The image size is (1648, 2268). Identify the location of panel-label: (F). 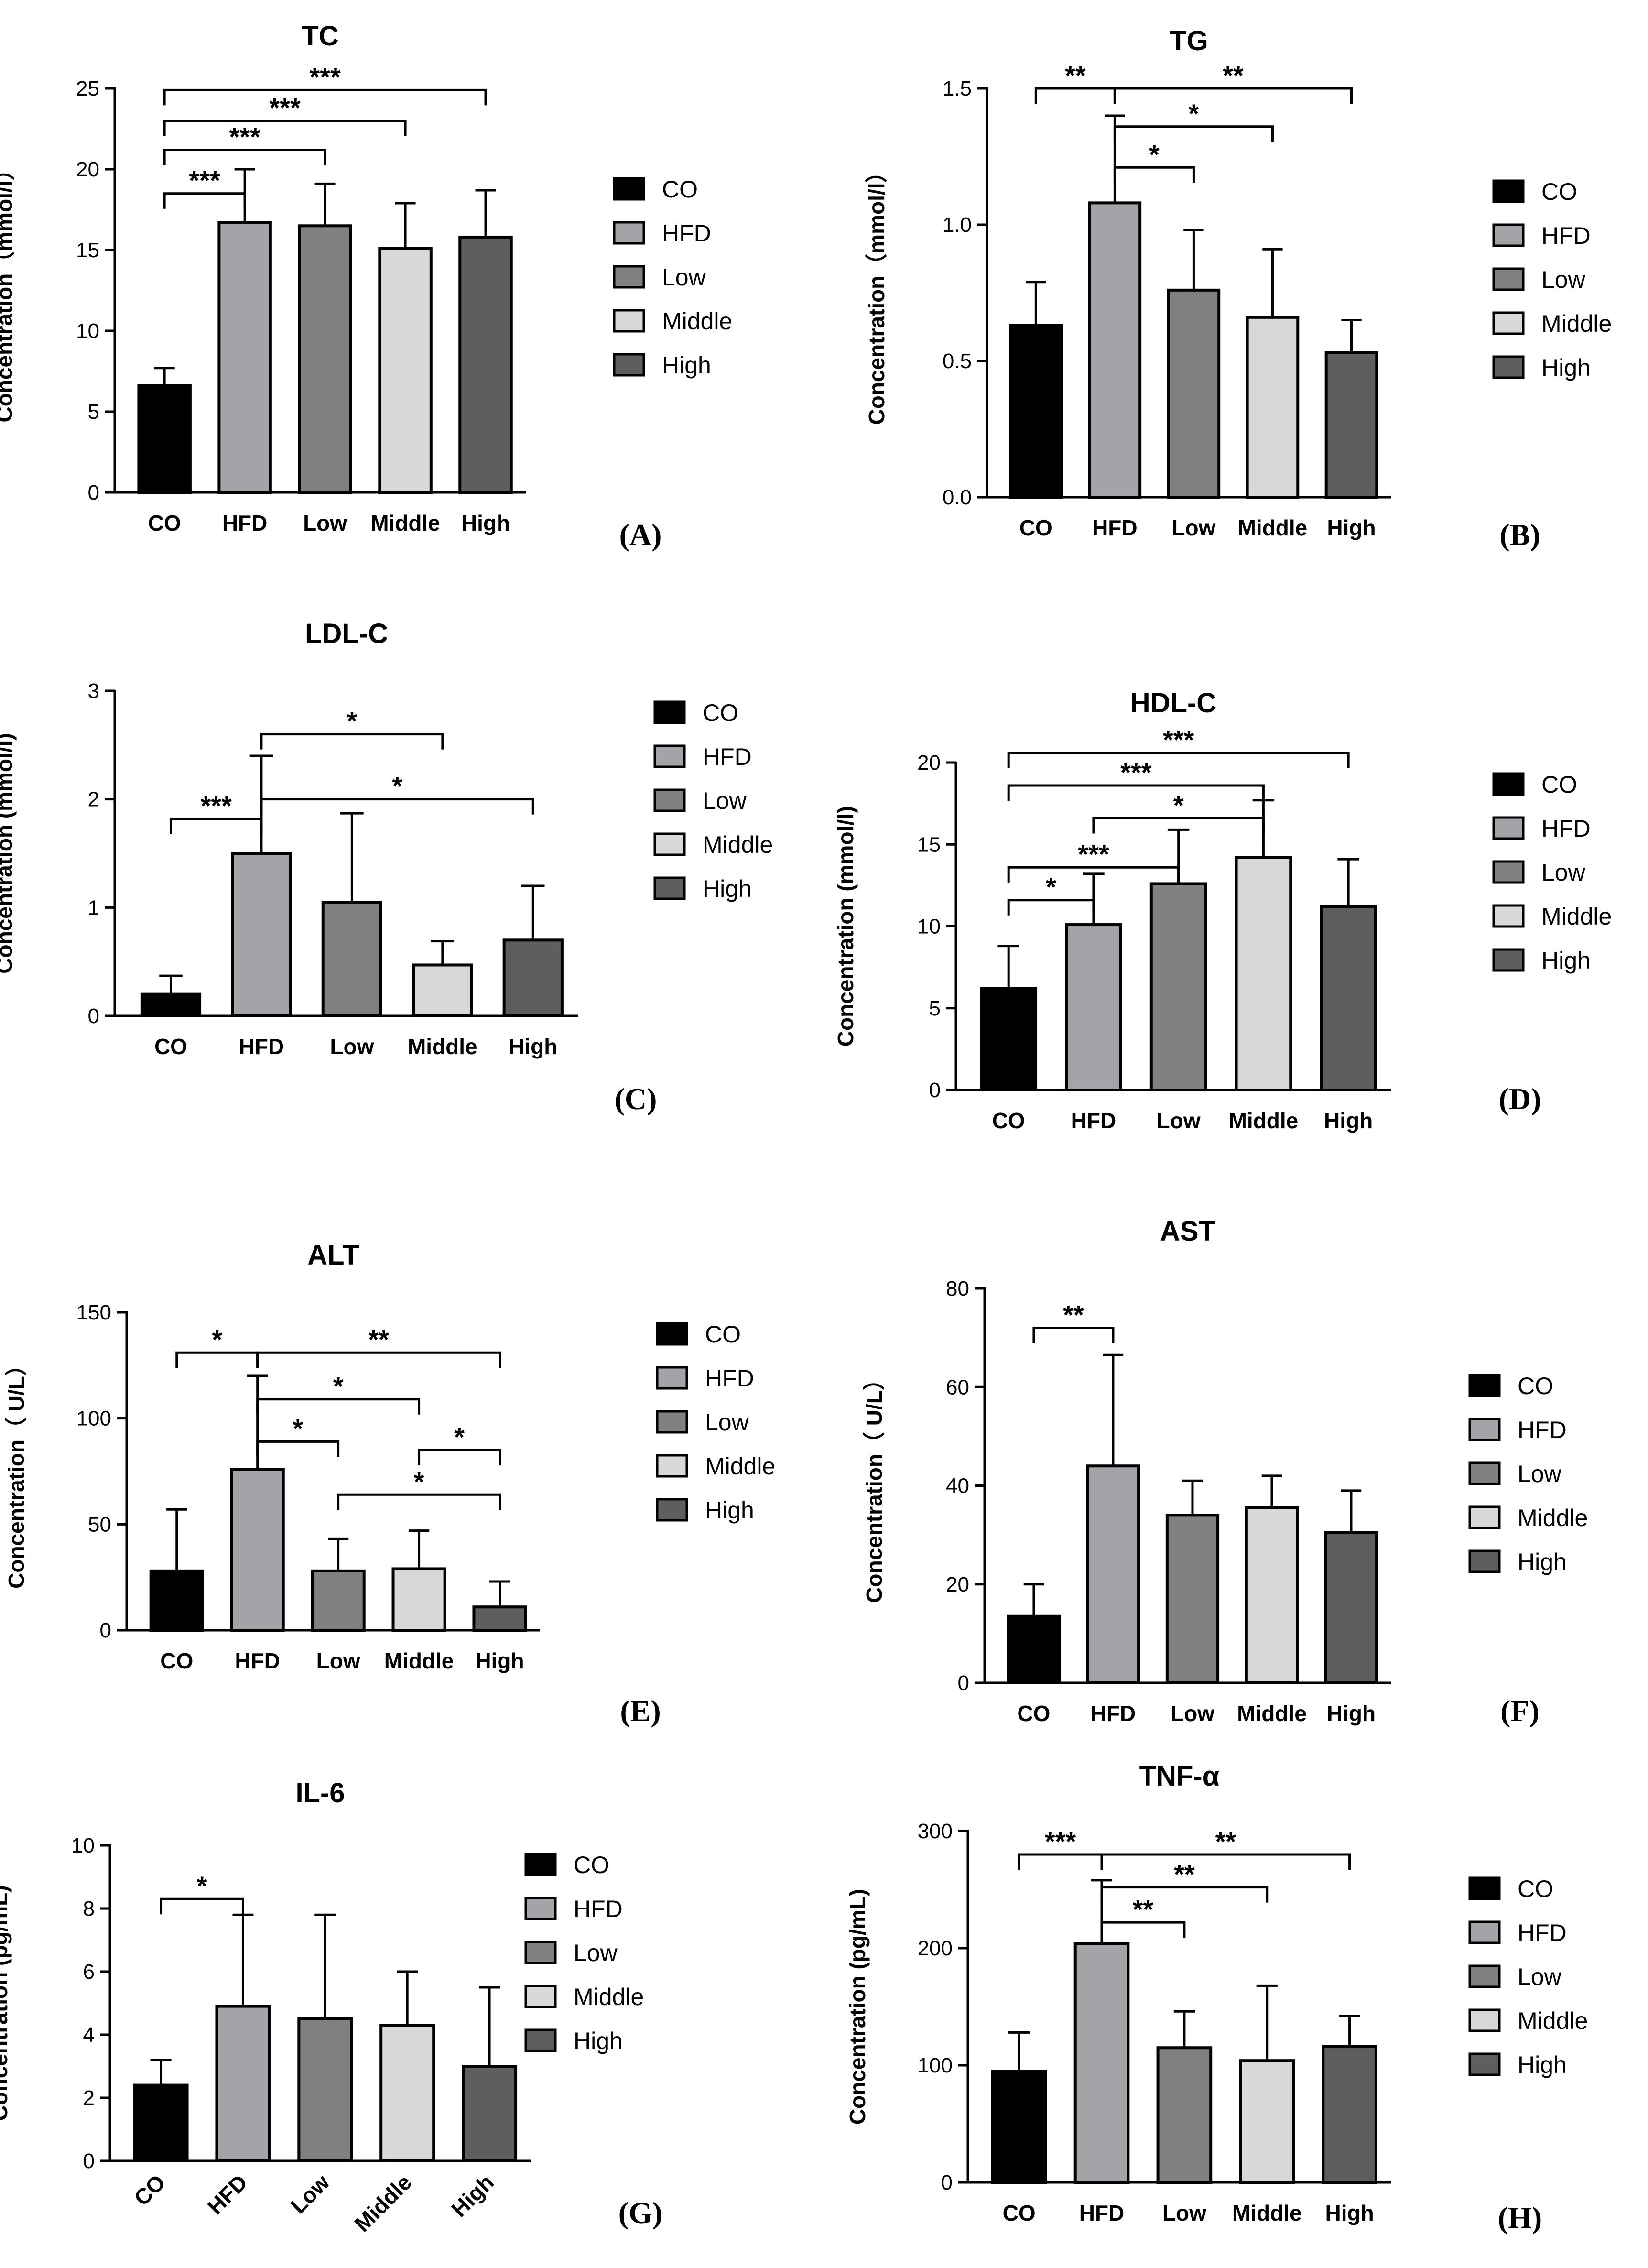
(1520, 1711).